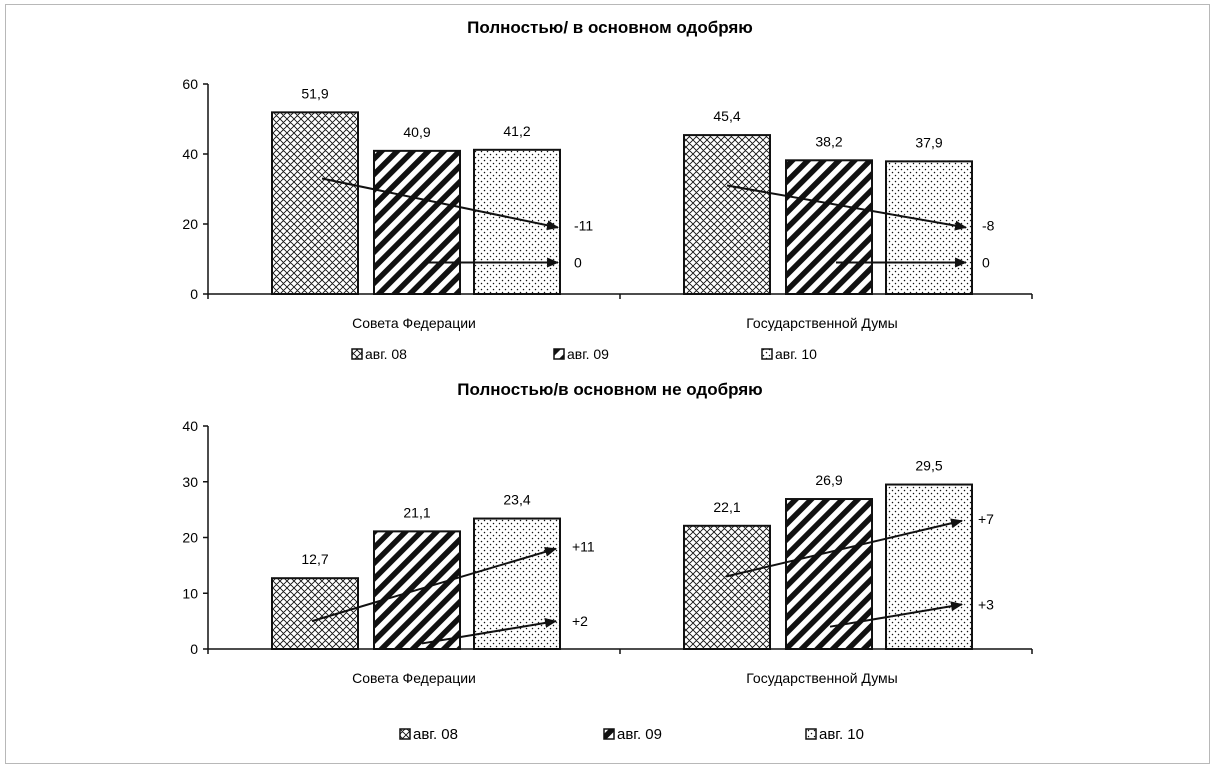 This screenshot has height=764, width=1217. I want to click on trend-label: -11, so click(583, 226).